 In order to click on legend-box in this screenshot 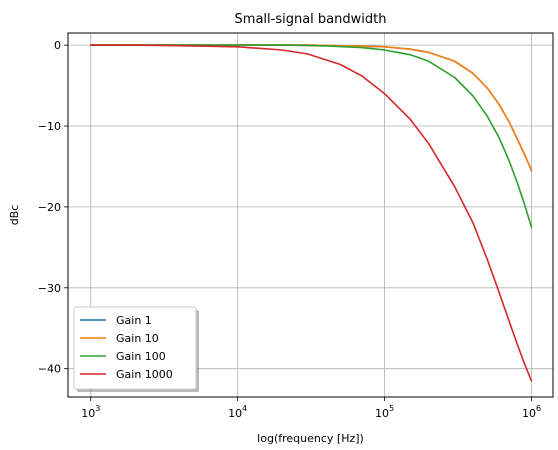, I will do `click(135, 348)`.